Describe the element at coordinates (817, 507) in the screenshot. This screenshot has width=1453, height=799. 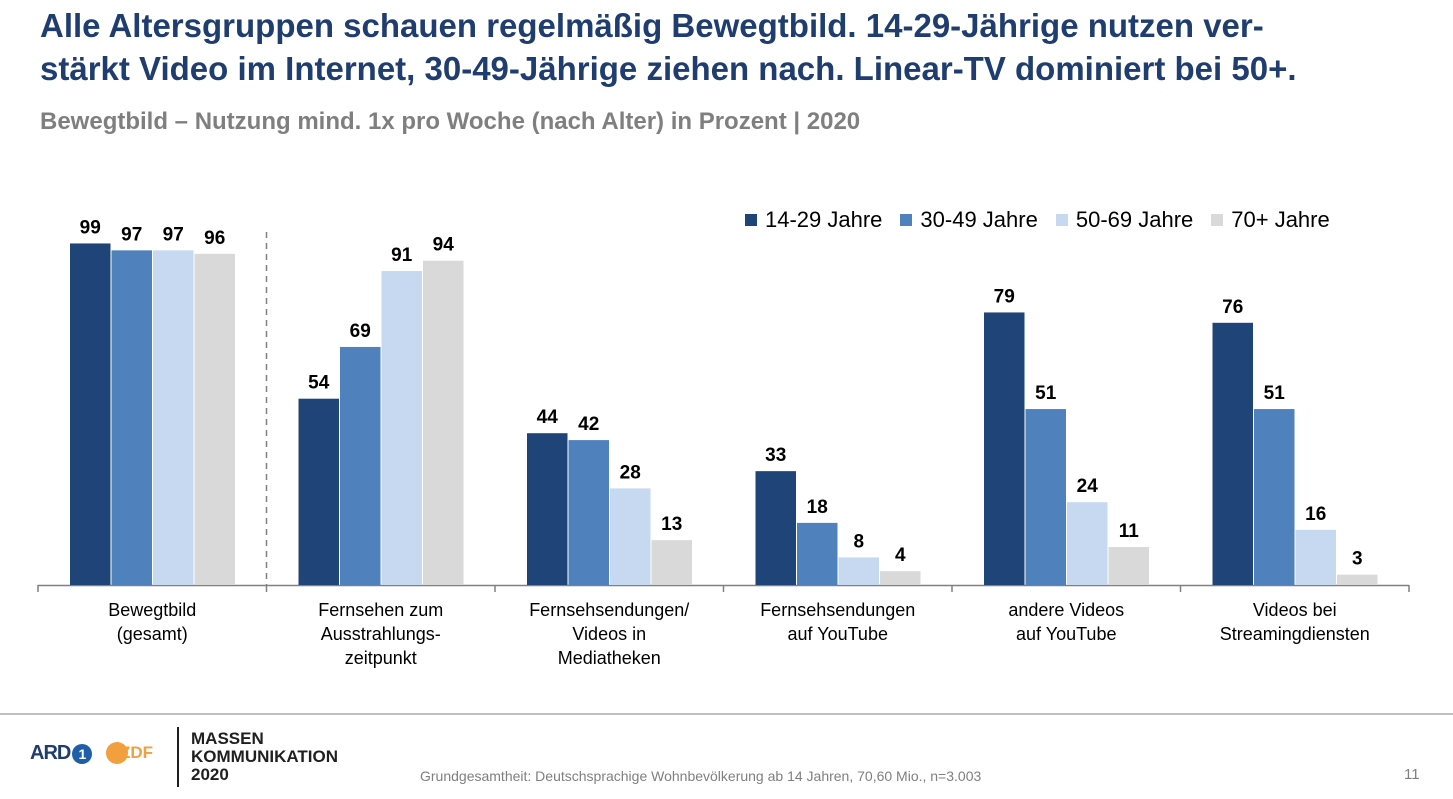
I see `data-label: 18` at that location.